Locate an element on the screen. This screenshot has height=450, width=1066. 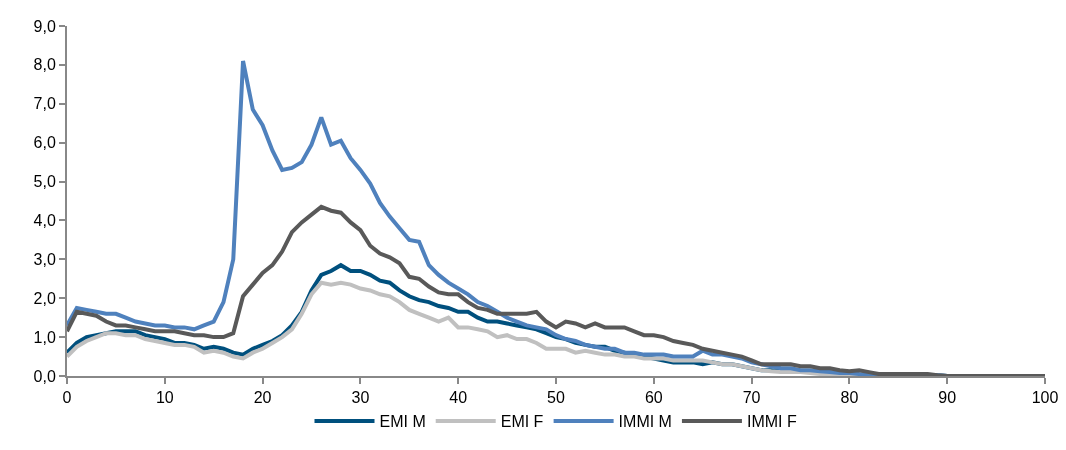
x-tick-label: 20 is located at coordinates (262, 398).